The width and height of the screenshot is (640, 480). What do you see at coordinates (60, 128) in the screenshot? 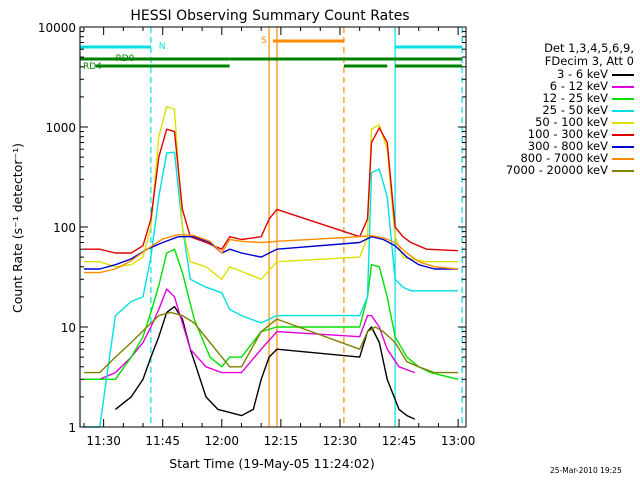
I see `y-tick-label-1000: 1000` at bounding box center [60, 128].